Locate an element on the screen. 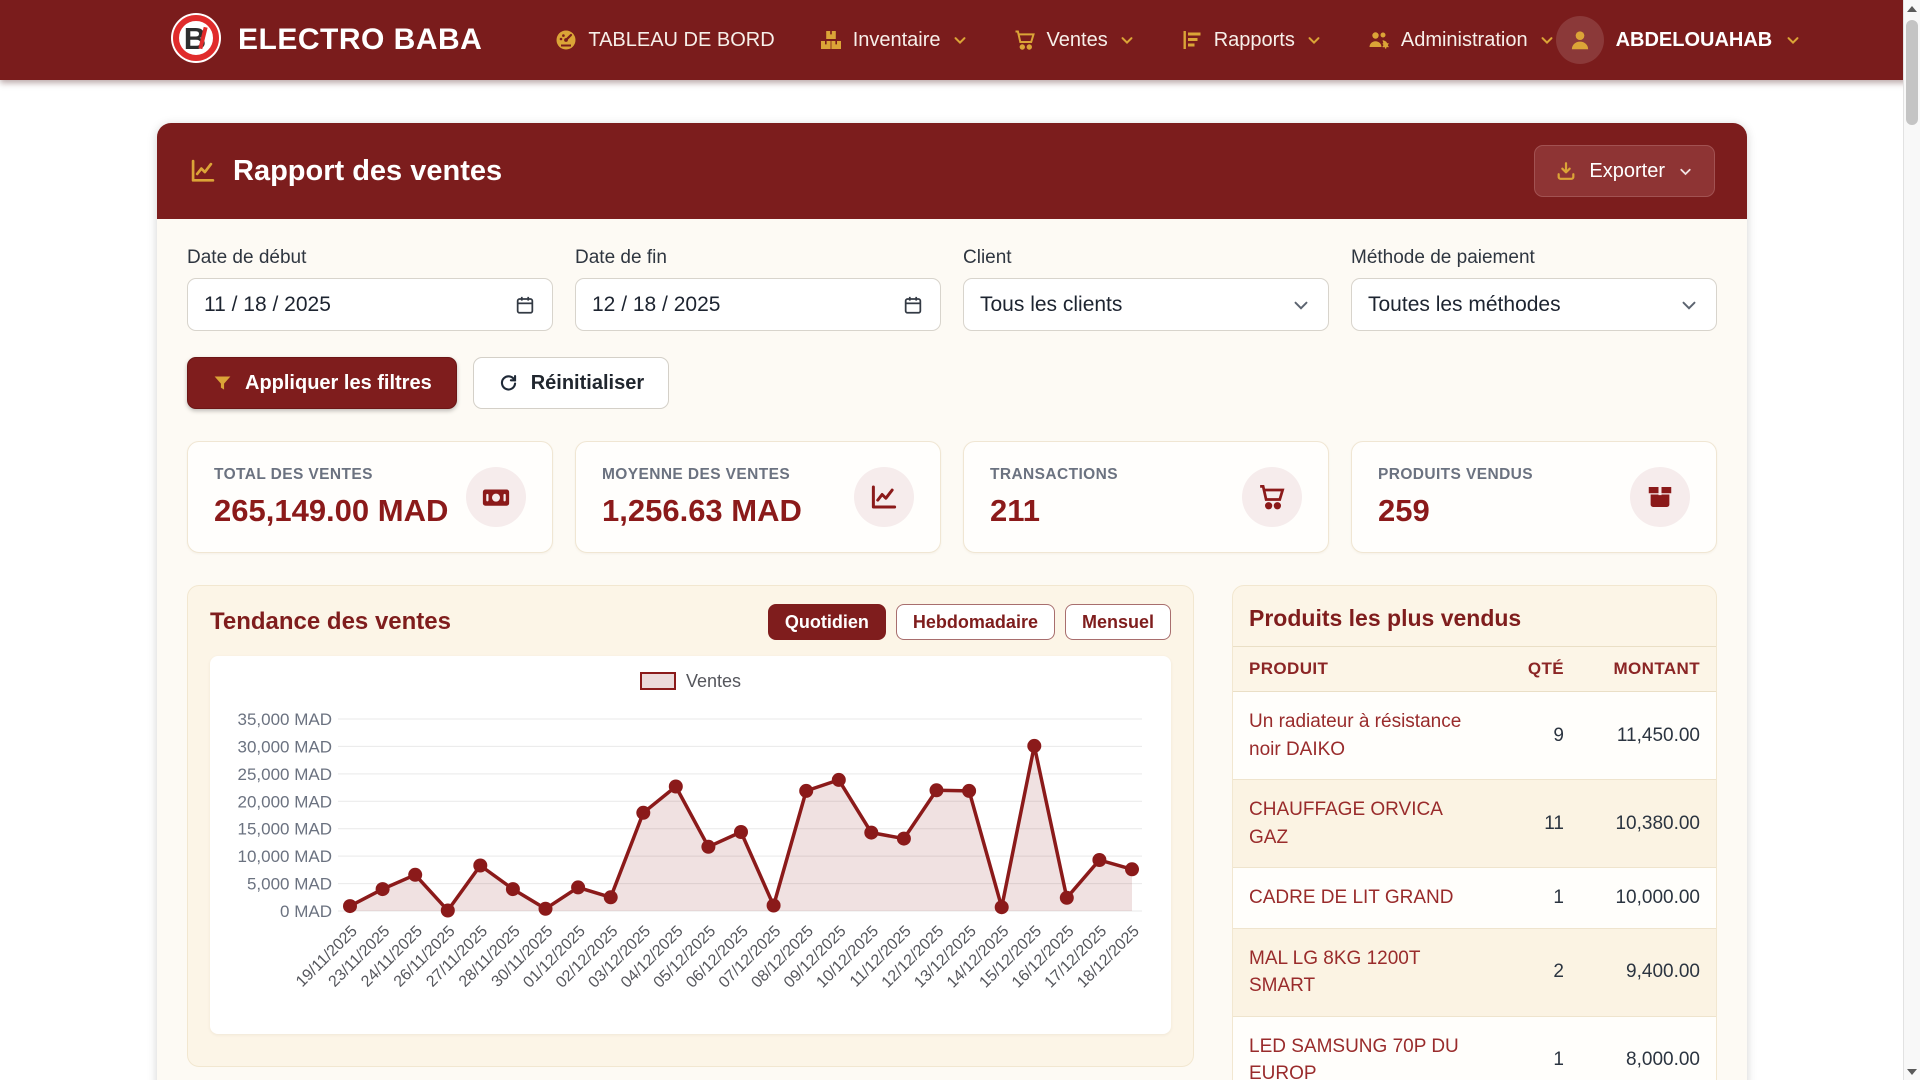  trend-period-tabs: Quotidien Hebdomadaire Mensuel is located at coordinates (969, 622).